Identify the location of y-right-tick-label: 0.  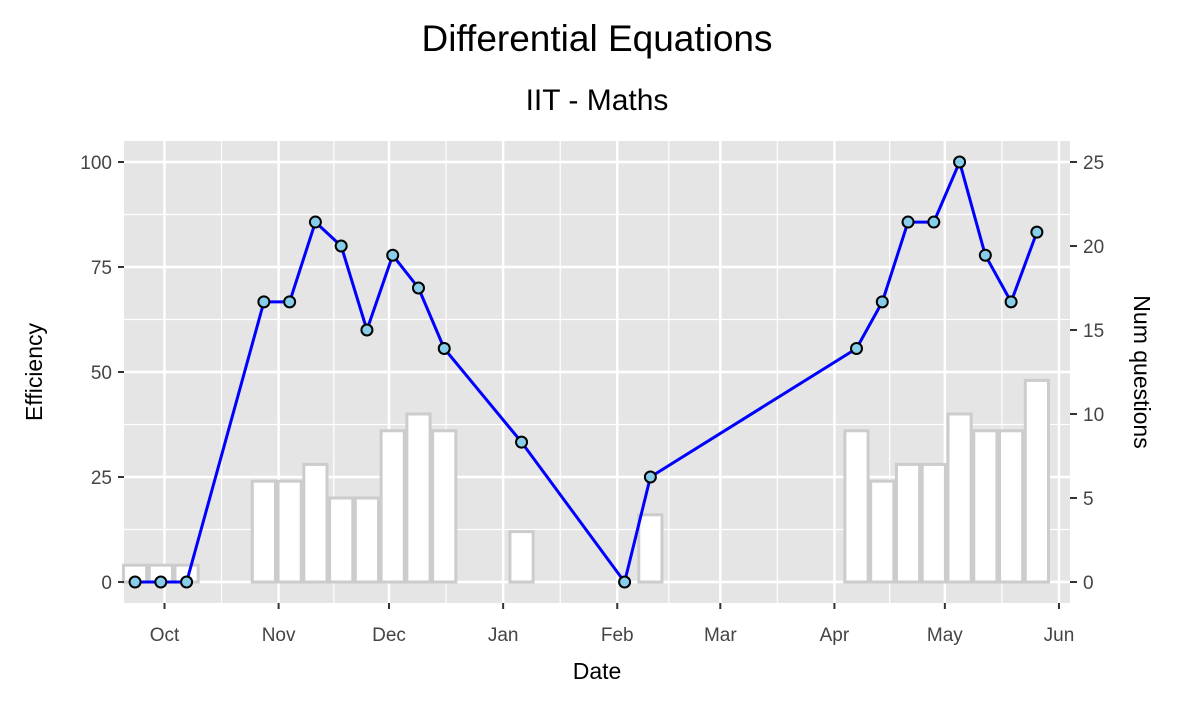
(1088, 583).